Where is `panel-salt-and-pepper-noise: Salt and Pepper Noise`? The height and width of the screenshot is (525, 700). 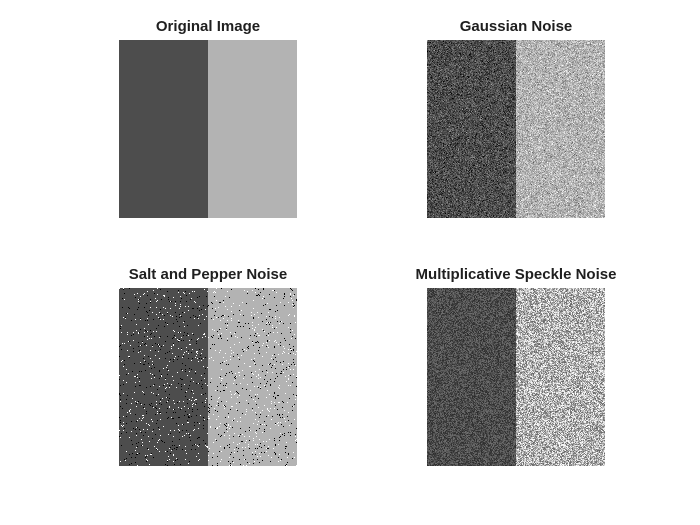
panel-salt-and-pepper-noise: Salt and Pepper Noise is located at coordinates (208, 376).